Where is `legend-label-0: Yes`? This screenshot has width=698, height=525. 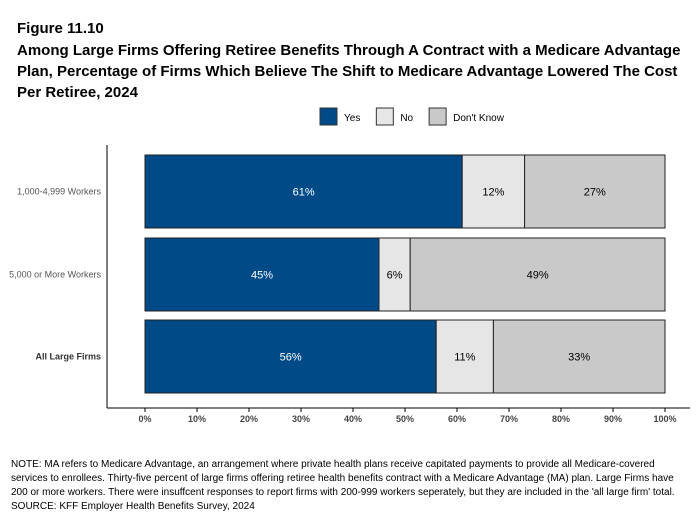
legend-label-0: Yes is located at coordinates (352, 118).